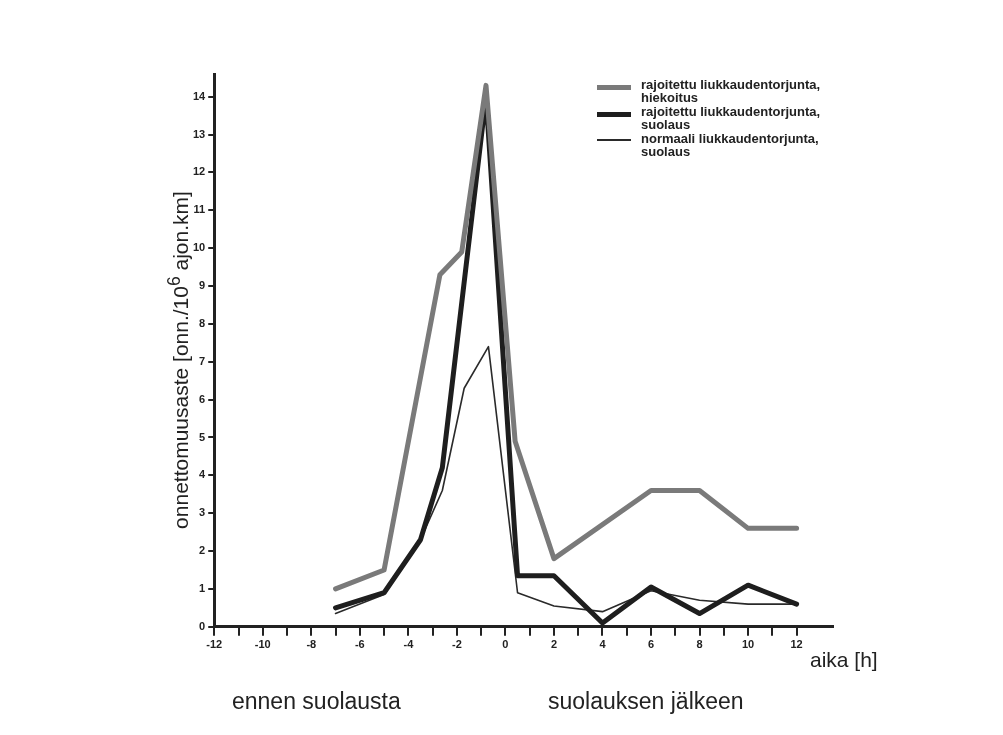  What do you see at coordinates (554, 644) in the screenshot?
I see `x-tick-label: 2` at bounding box center [554, 644].